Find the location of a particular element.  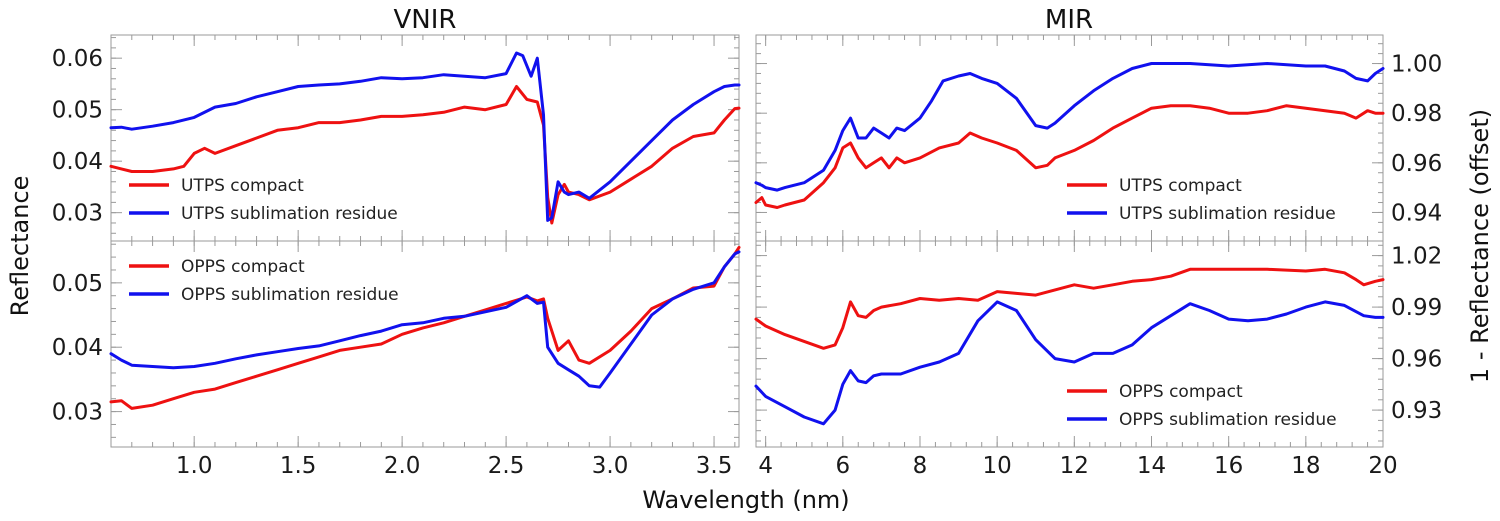

y-axis-label-right: 1 - Reflectance (offset) is located at coordinates (1480, 246).